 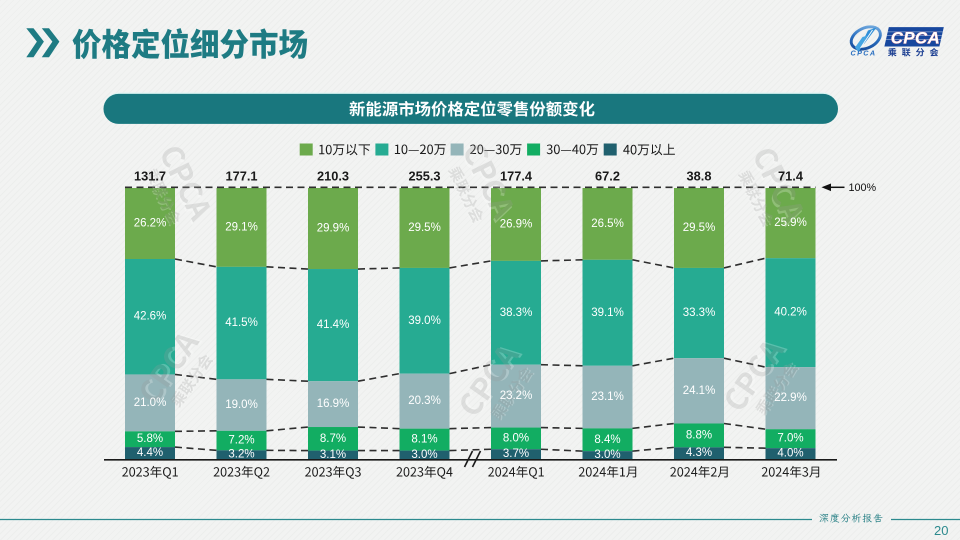 I want to click on svg-text: 210.3, so click(x=333, y=176).